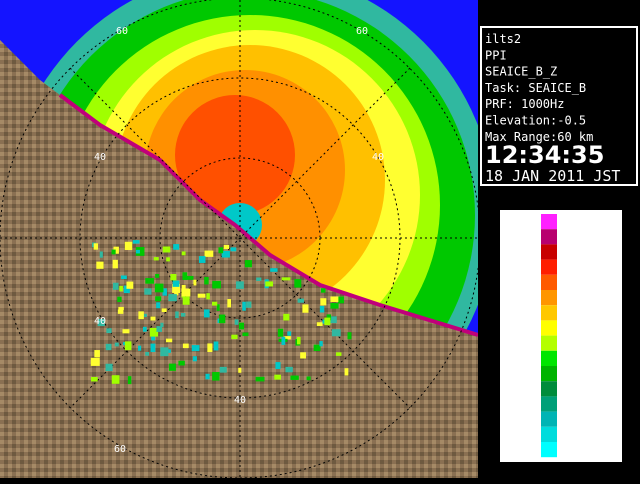 The height and width of the screenshot is (484, 640). I want to click on legend-high: 41, so click(568, 236).